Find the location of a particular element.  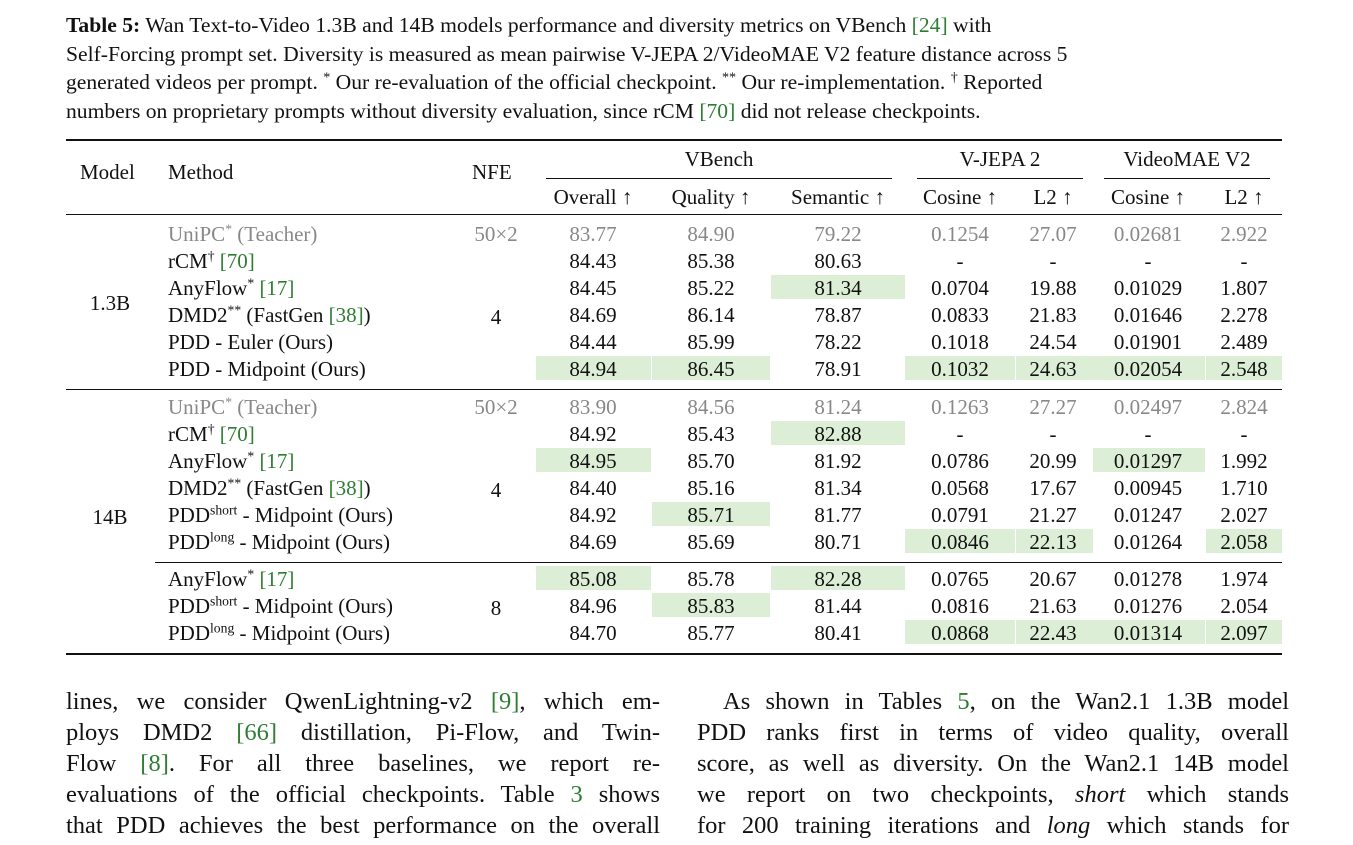

cell-l2-vjepa: 24.54 is located at coordinates (1053, 342).